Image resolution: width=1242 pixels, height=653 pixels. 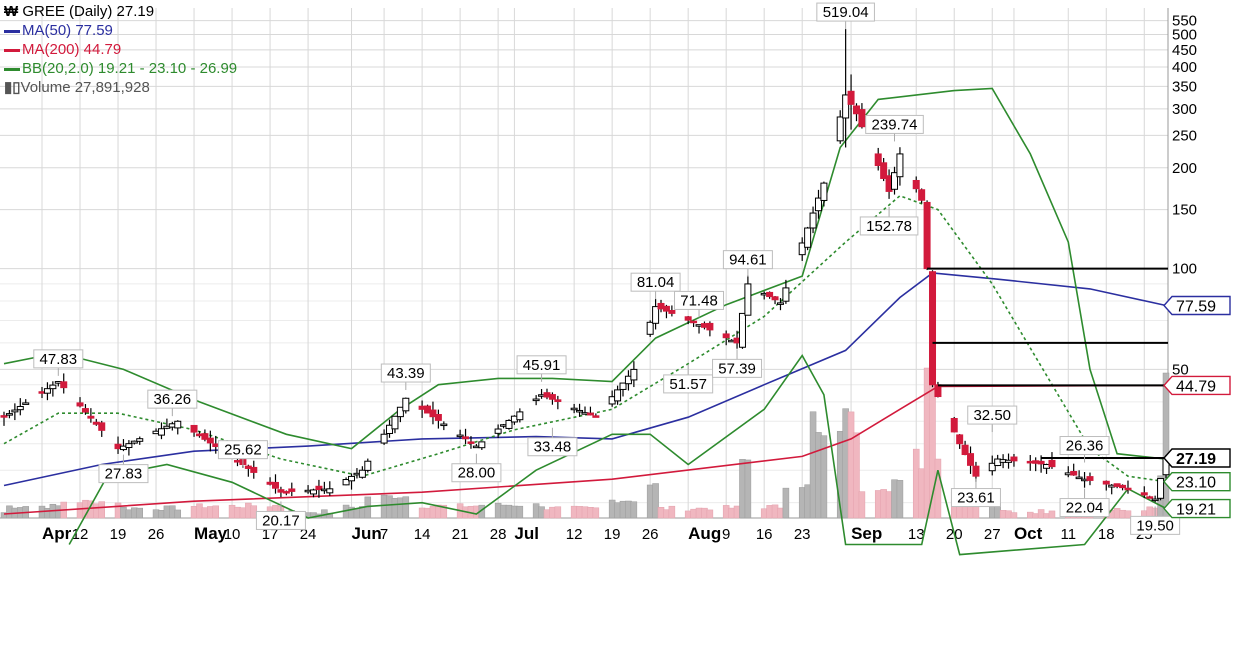 I want to click on annotation-label: 25.62, so click(x=243, y=450).